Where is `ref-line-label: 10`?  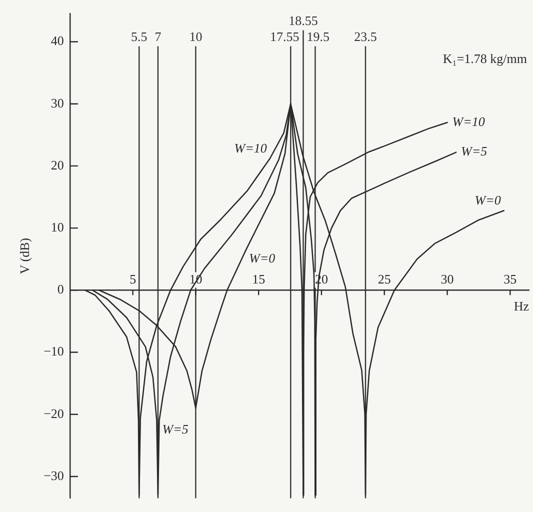 ref-line-label: 10 is located at coordinates (195, 36).